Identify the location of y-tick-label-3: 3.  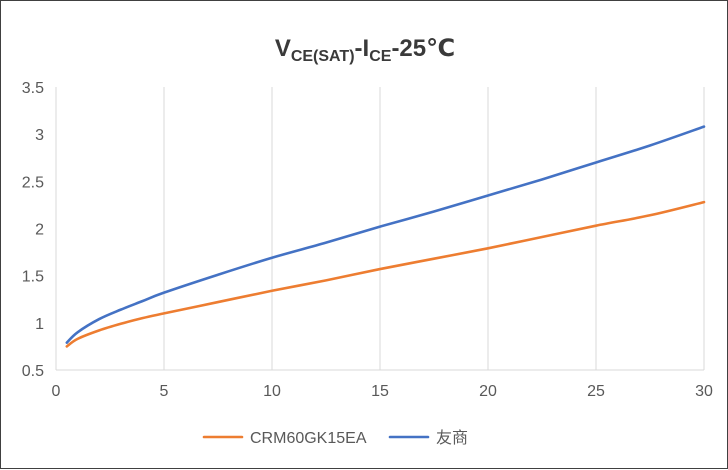
(39, 135).